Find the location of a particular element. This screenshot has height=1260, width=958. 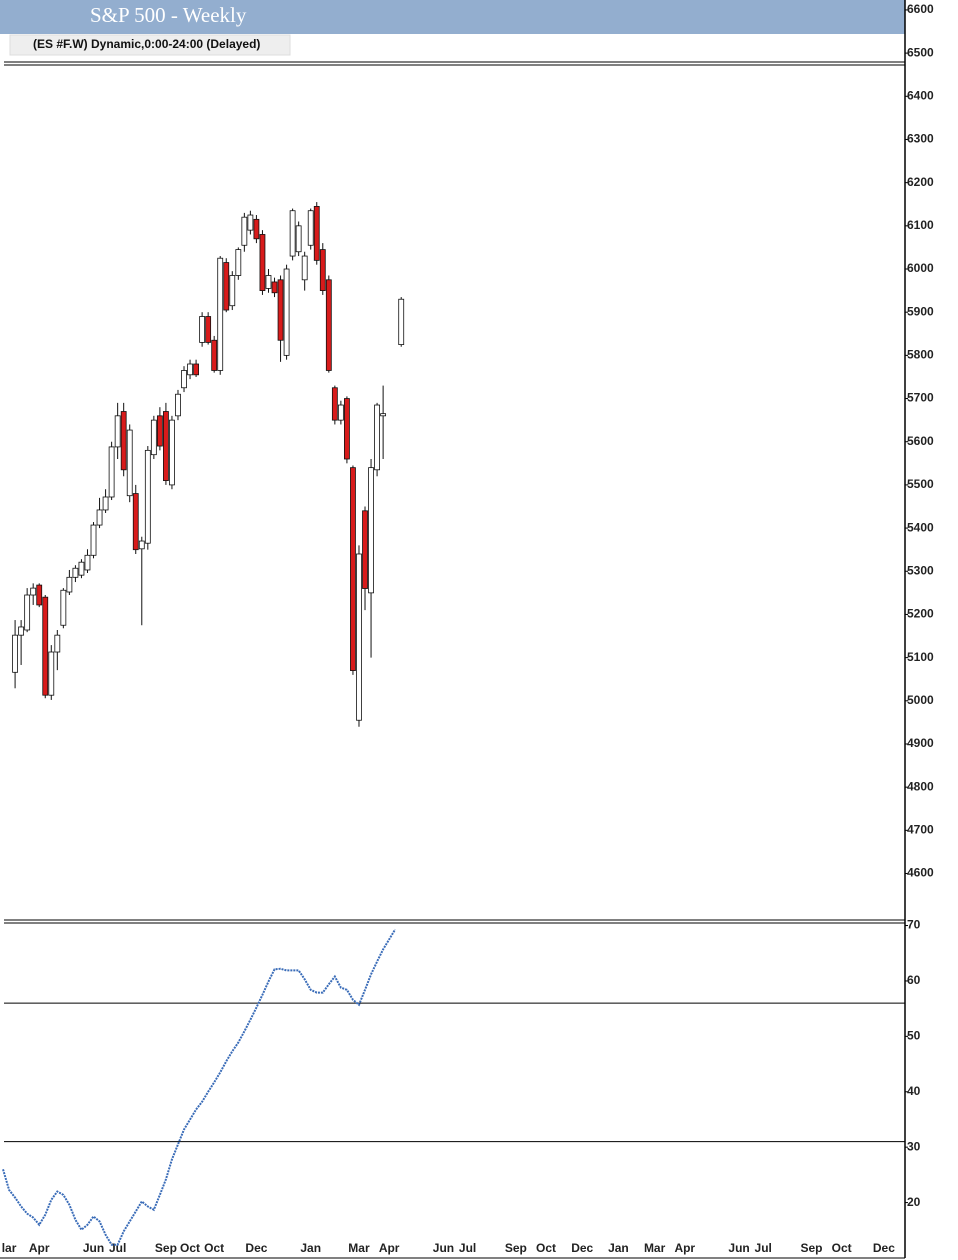

x-tick-label: lar is located at coordinates (9, 1248).